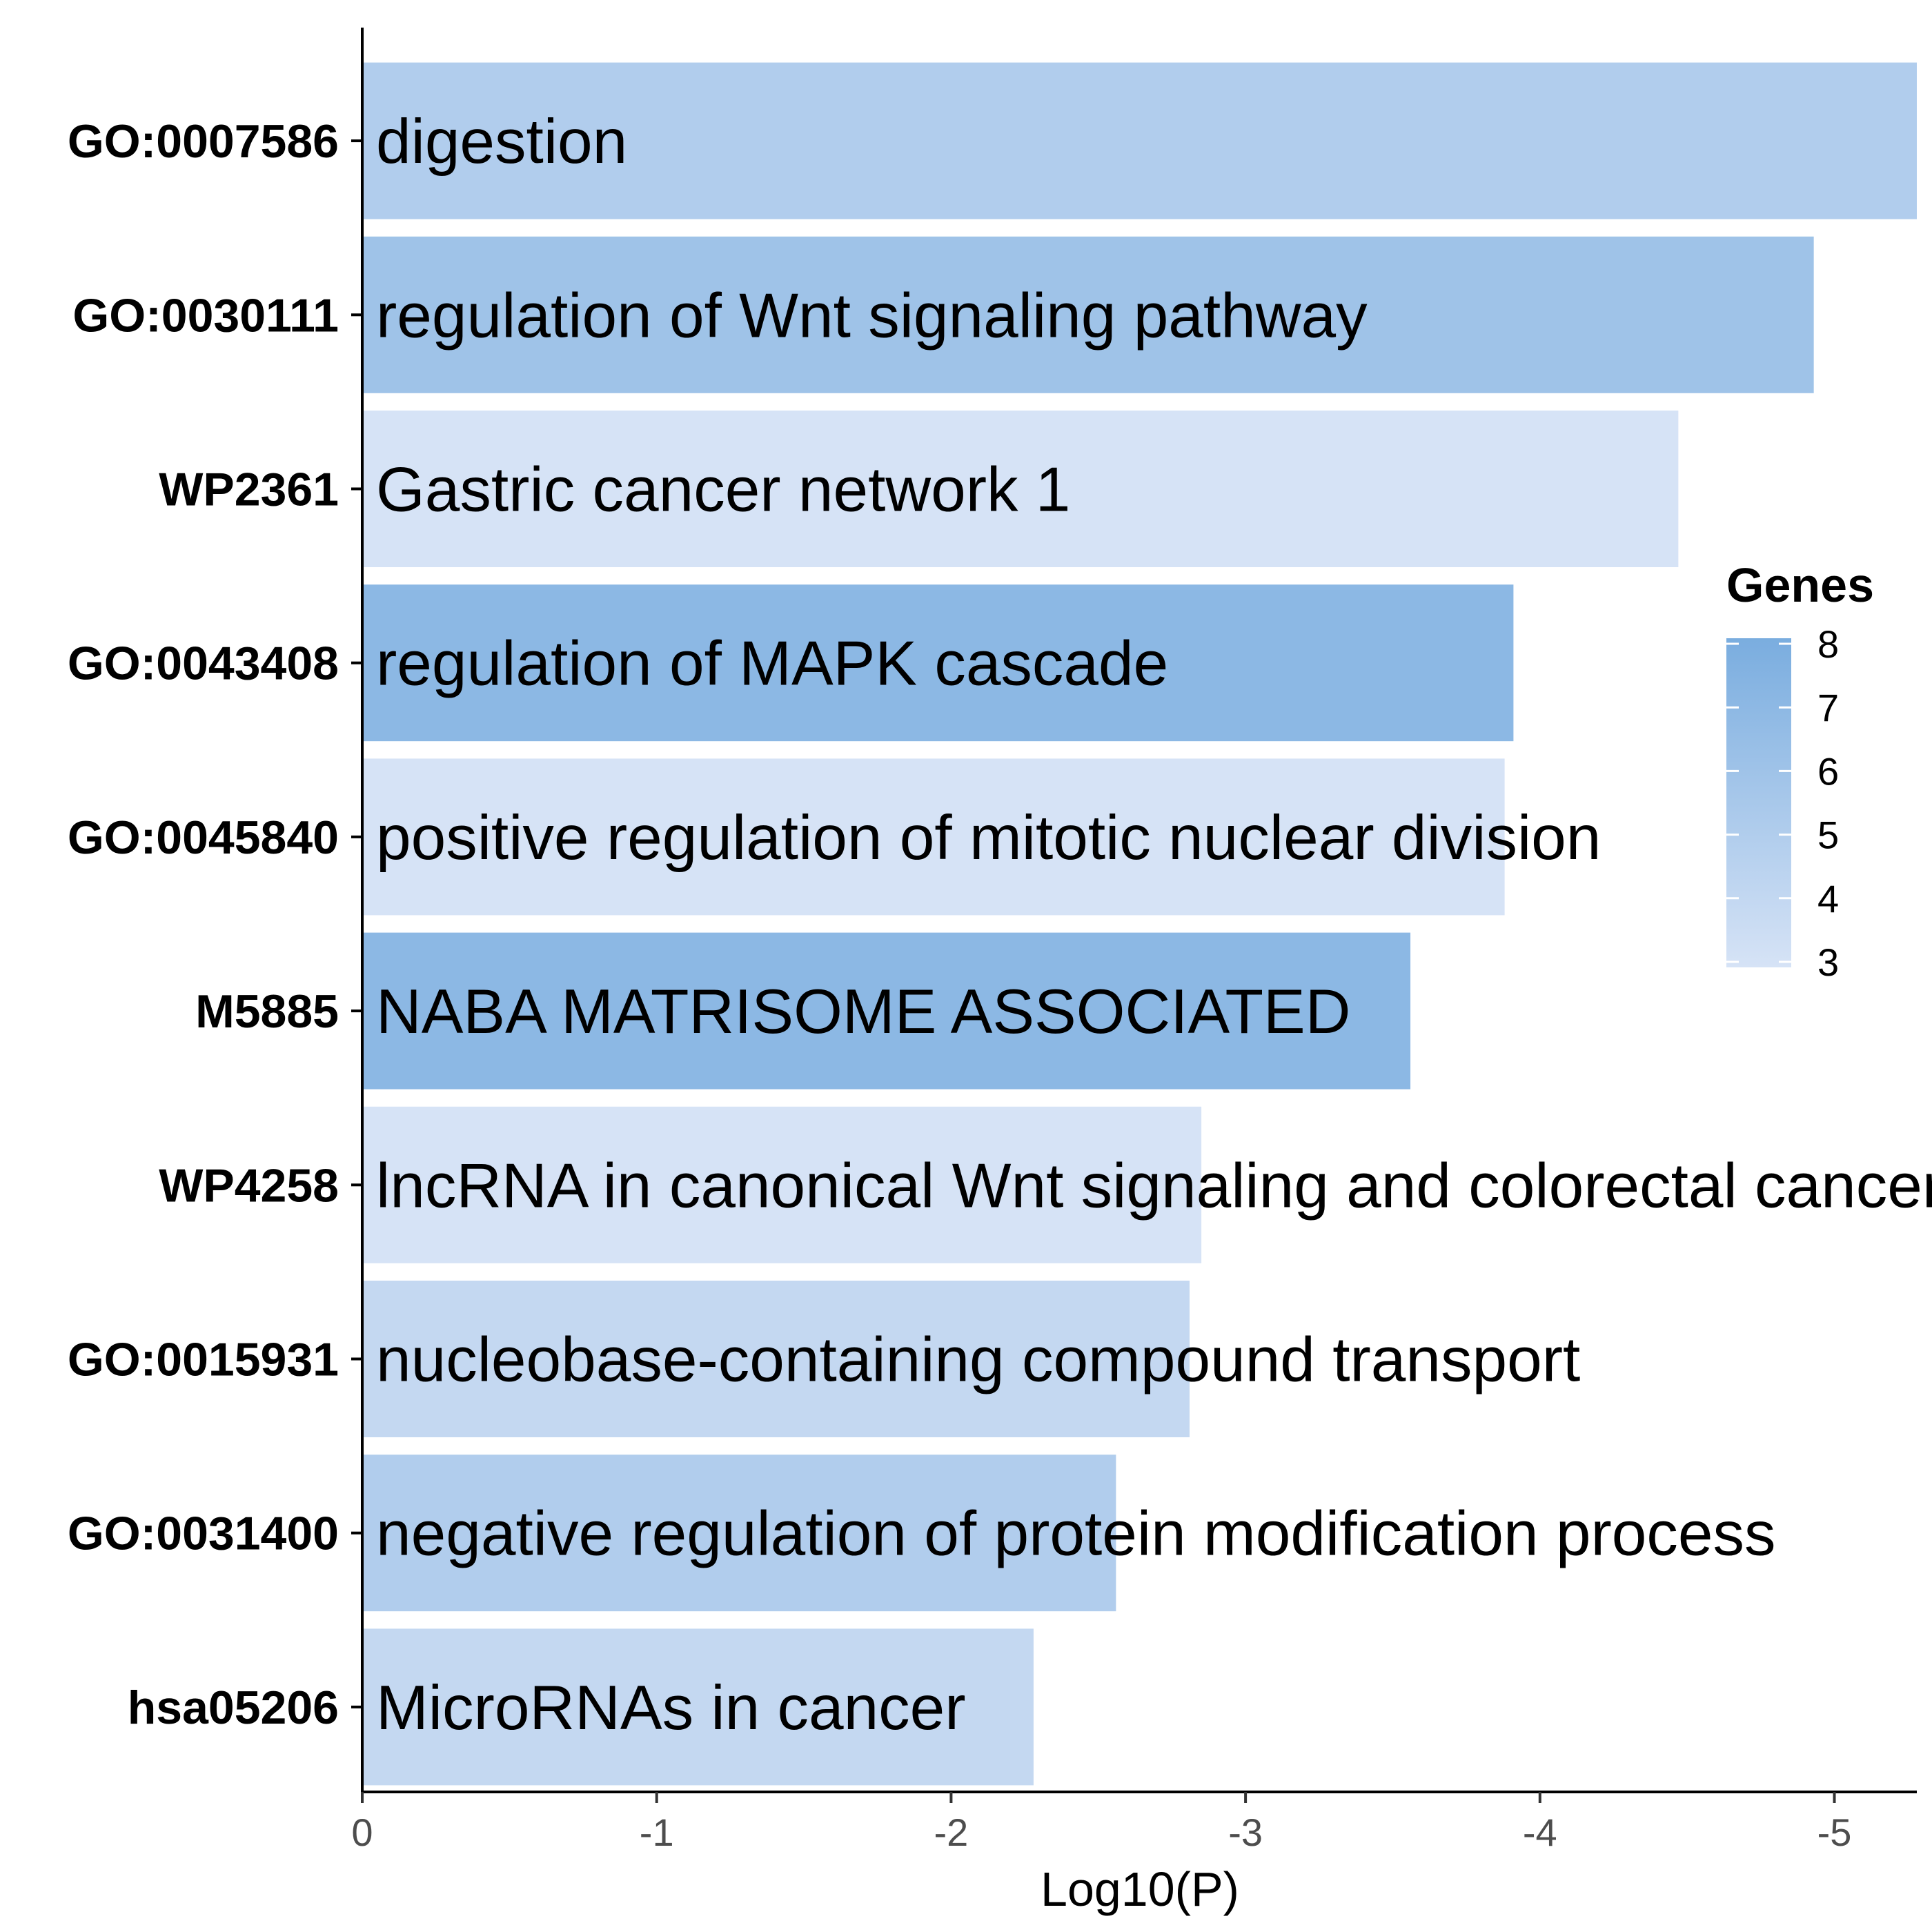 The image size is (1932, 1932). Describe the element at coordinates (203, 1534) in the screenshot. I see `y-tick-label: GO:0031400` at that location.